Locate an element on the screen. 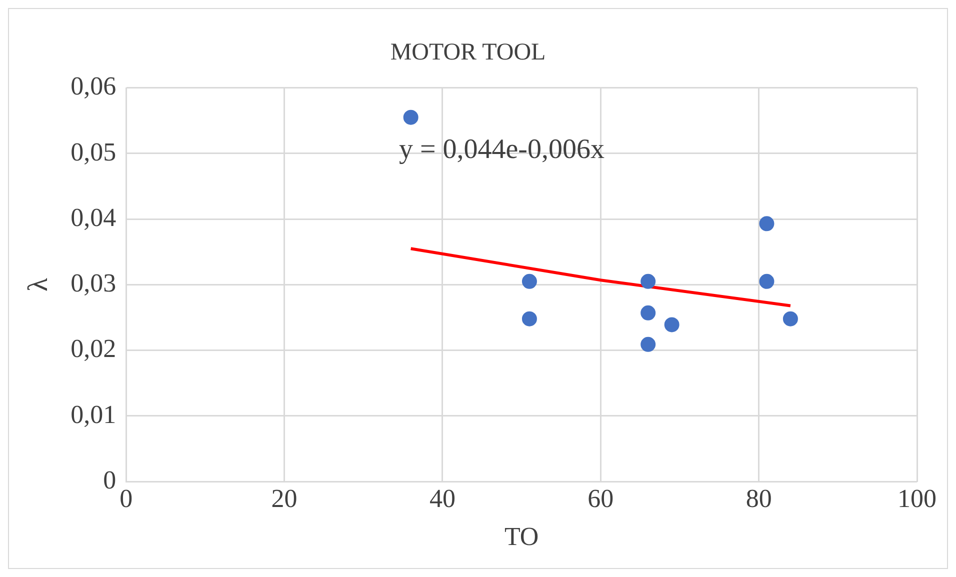 This screenshot has width=956, height=577. y-tick-label: 0 is located at coordinates (109, 479).